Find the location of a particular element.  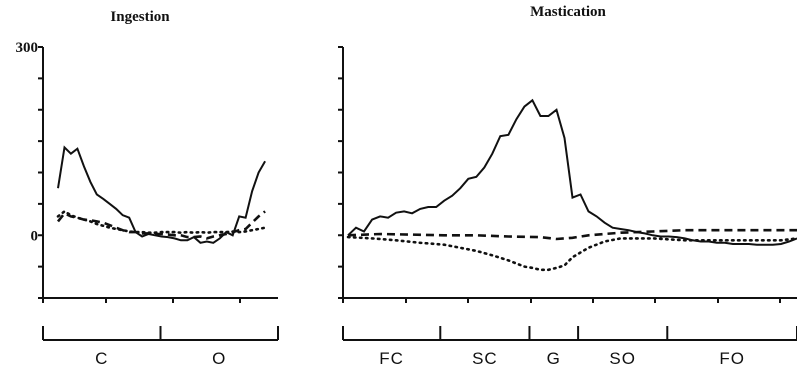

phase-label-fc: FC is located at coordinates (391, 358).